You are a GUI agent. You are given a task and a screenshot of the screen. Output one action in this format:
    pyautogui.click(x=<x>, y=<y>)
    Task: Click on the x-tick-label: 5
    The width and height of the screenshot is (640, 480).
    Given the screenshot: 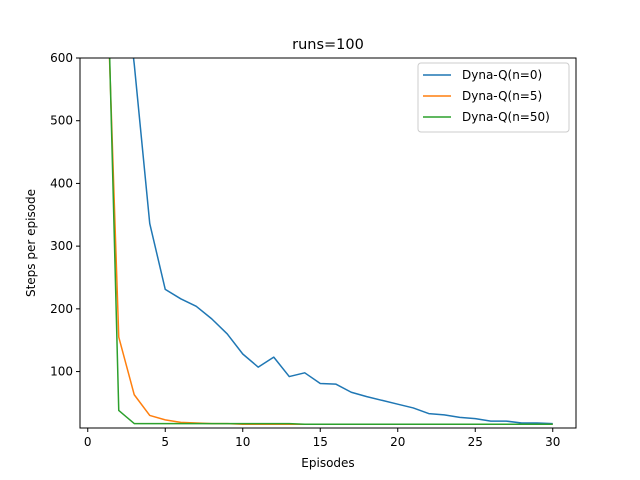 What is the action you would take?
    pyautogui.click(x=165, y=442)
    